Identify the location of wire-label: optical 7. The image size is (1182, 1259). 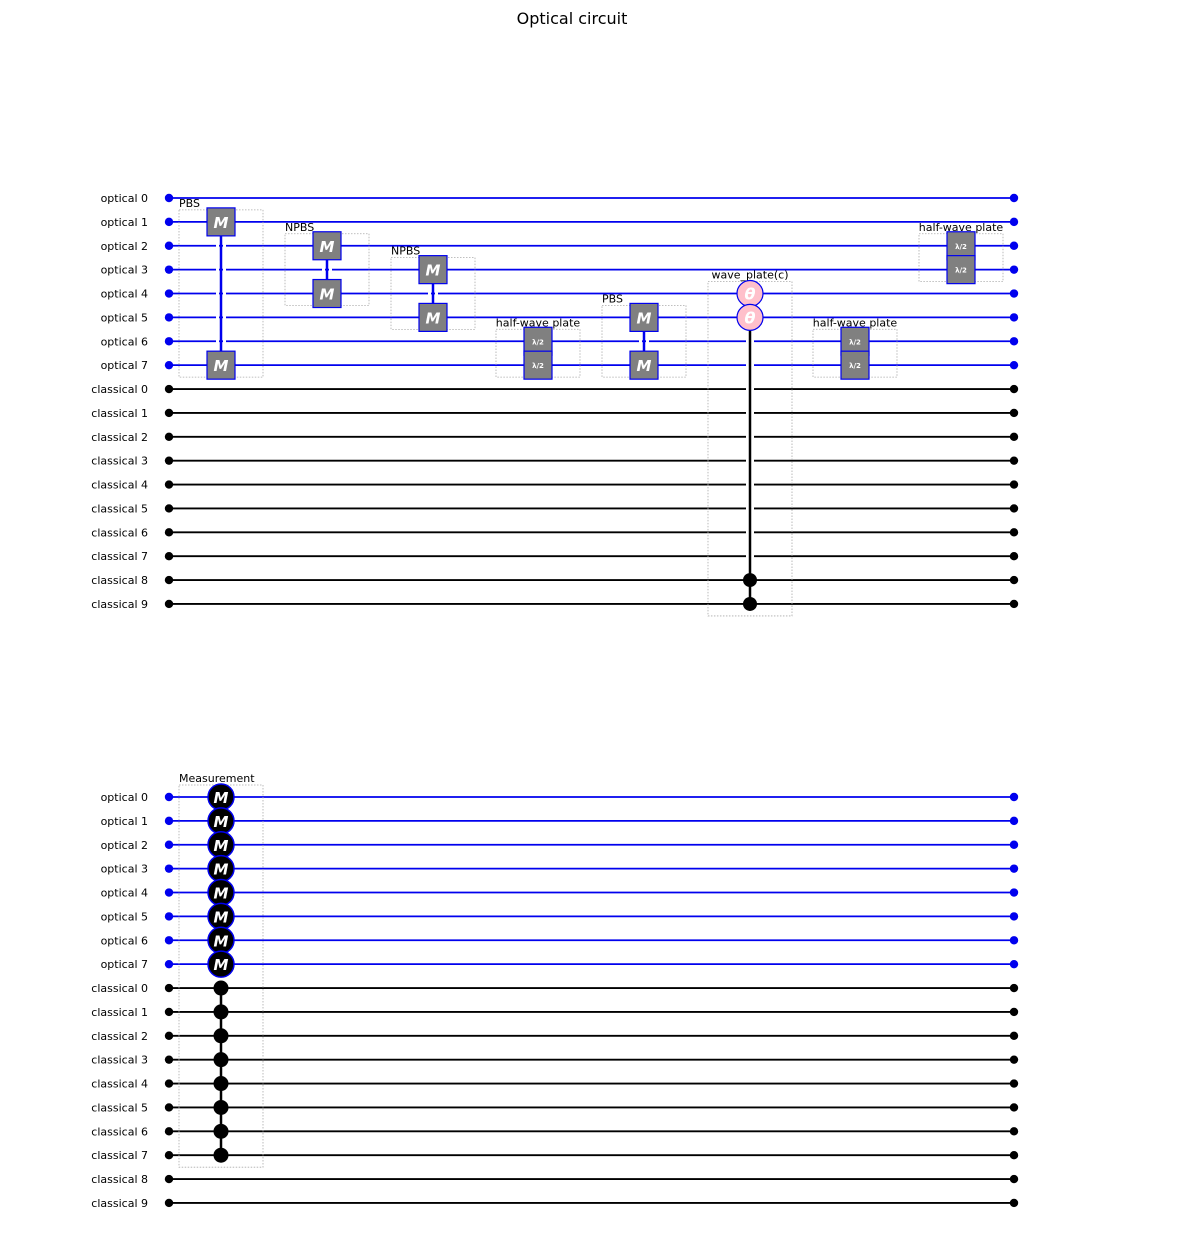
(124, 365).